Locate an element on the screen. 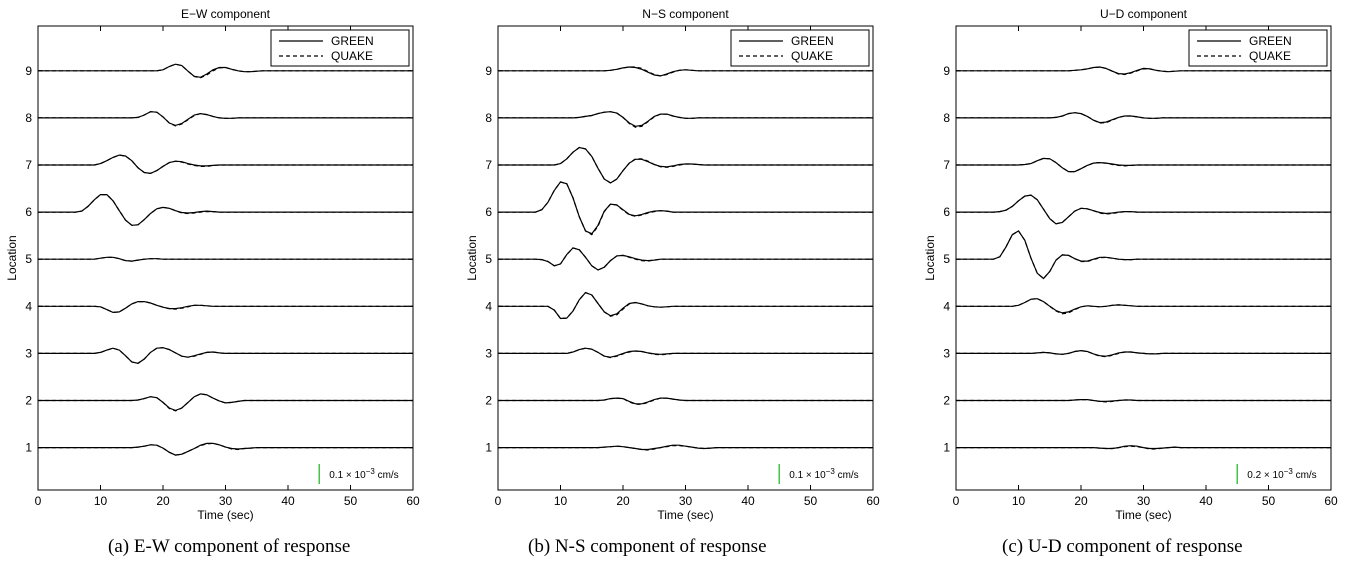  caption-ew: (a) E-W component of response is located at coordinates (229, 546).